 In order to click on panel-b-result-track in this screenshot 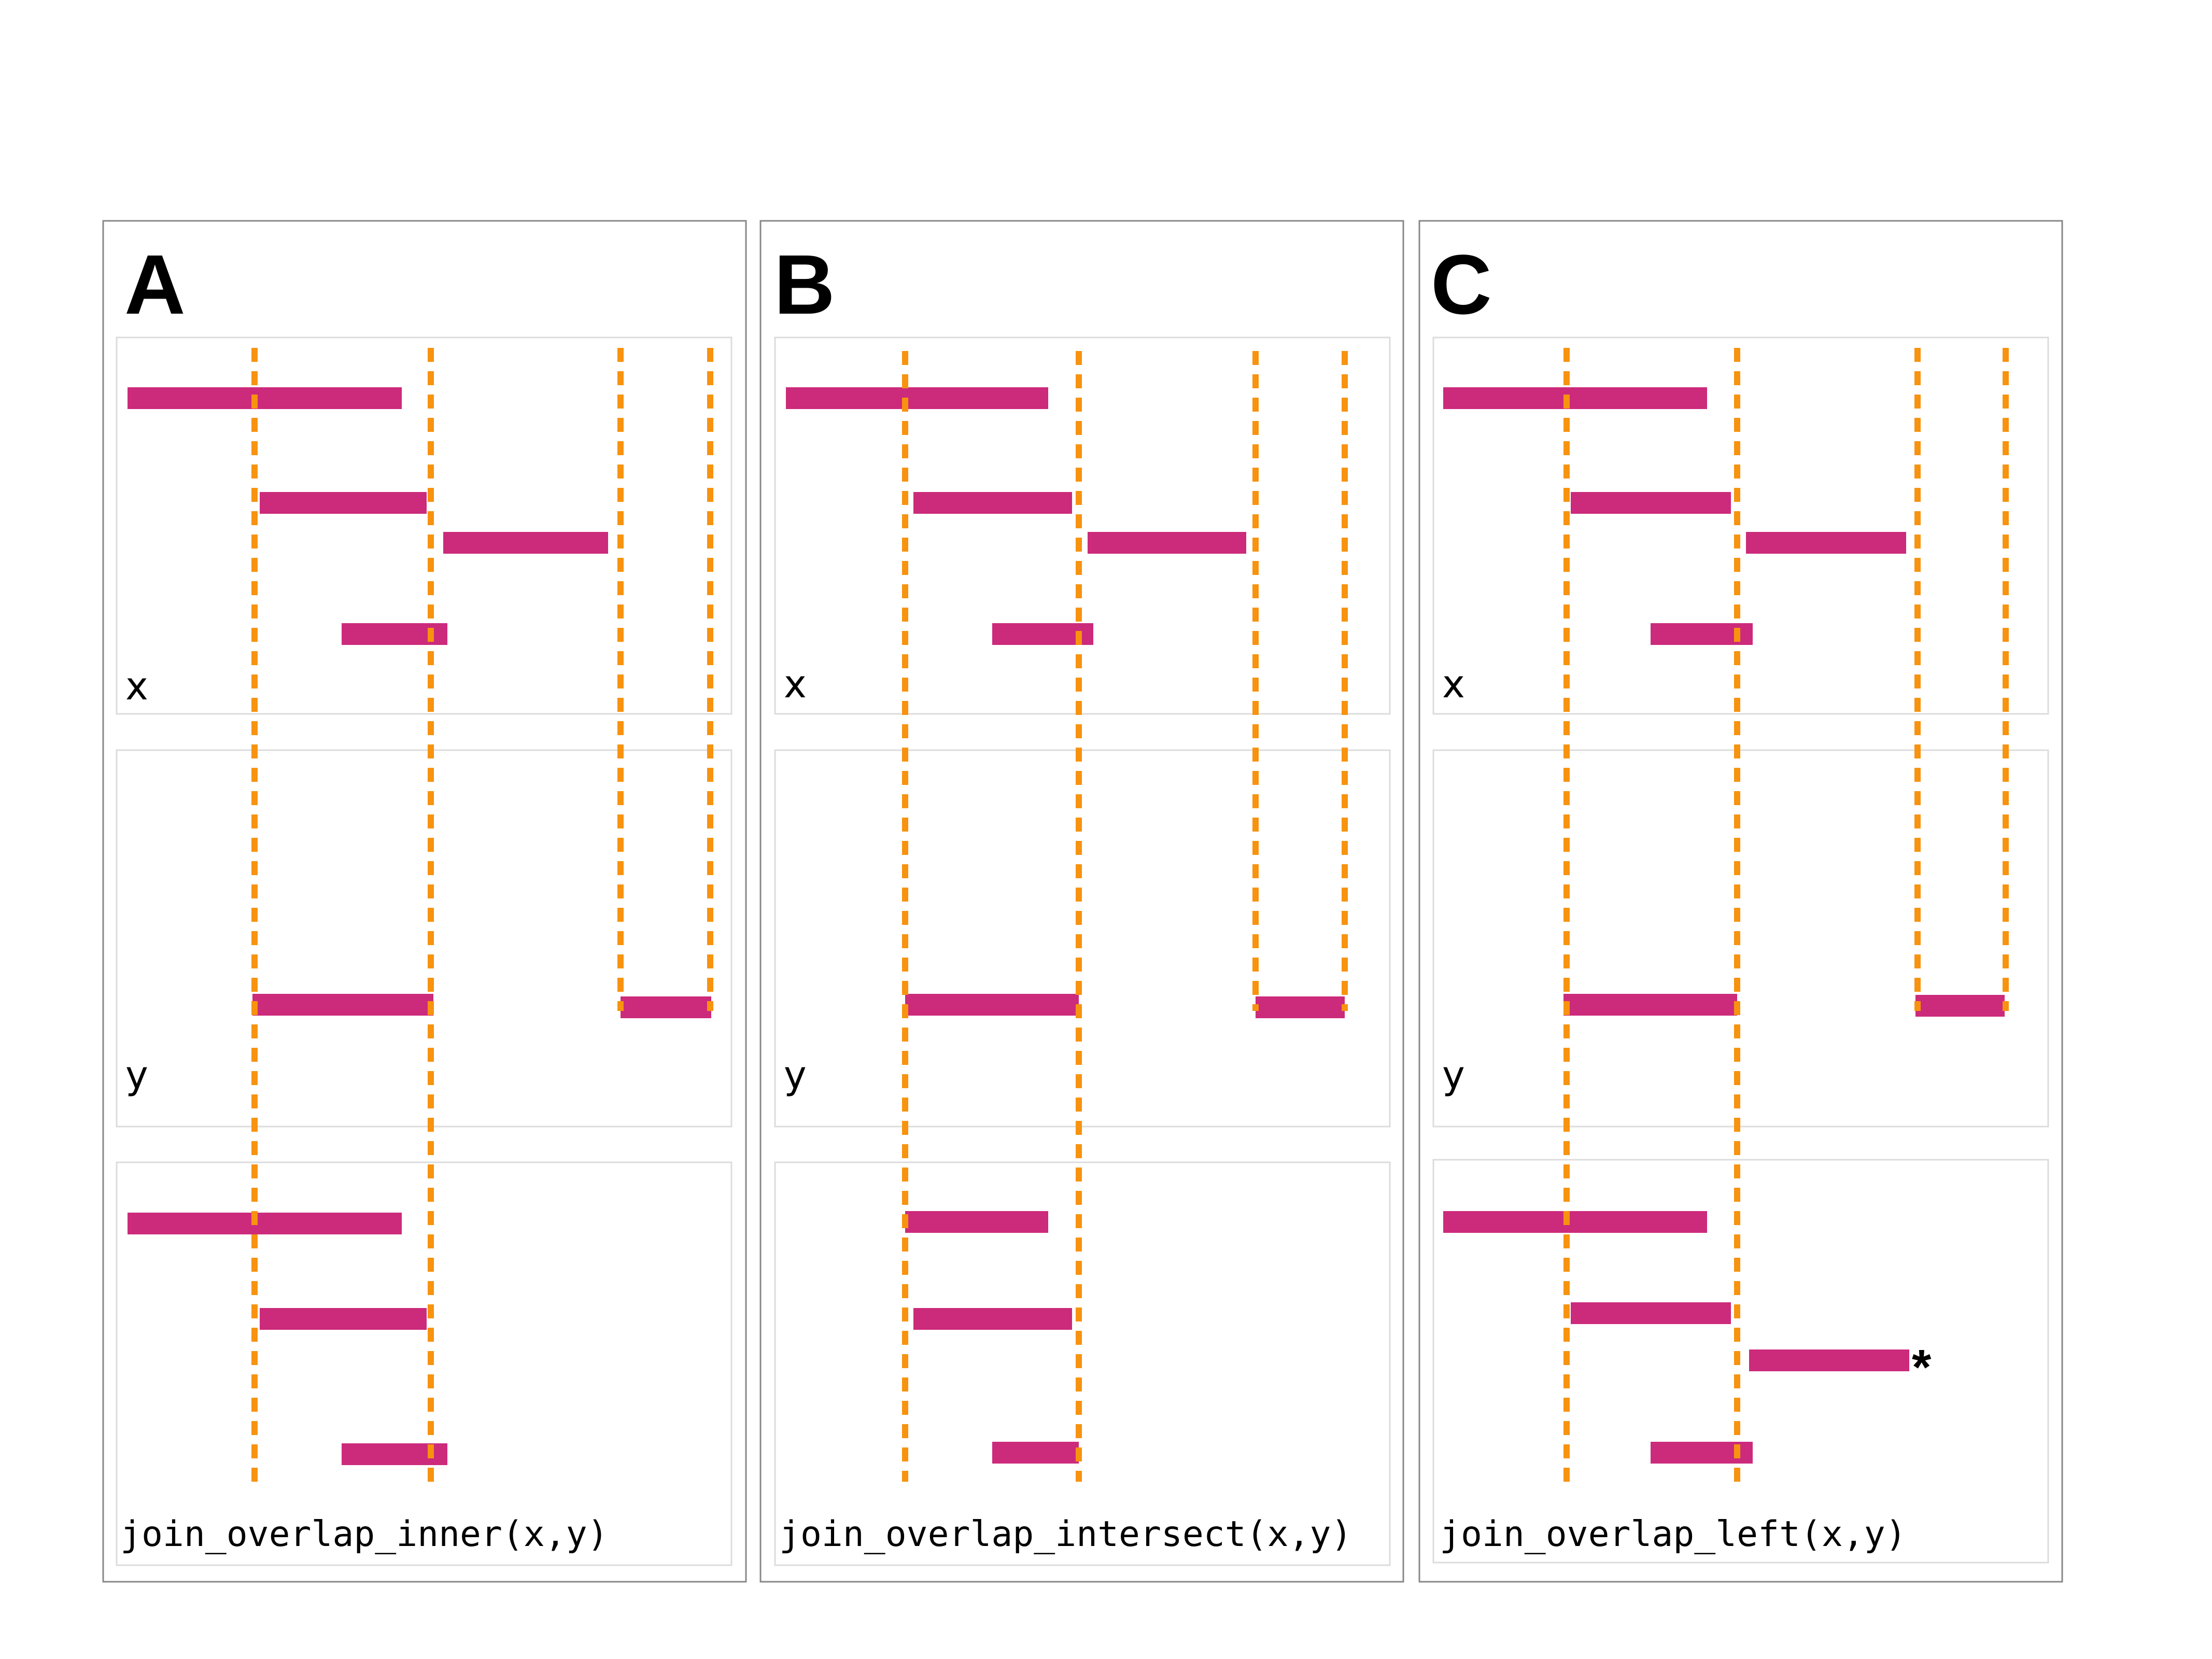, I will do `click(1082, 1363)`.